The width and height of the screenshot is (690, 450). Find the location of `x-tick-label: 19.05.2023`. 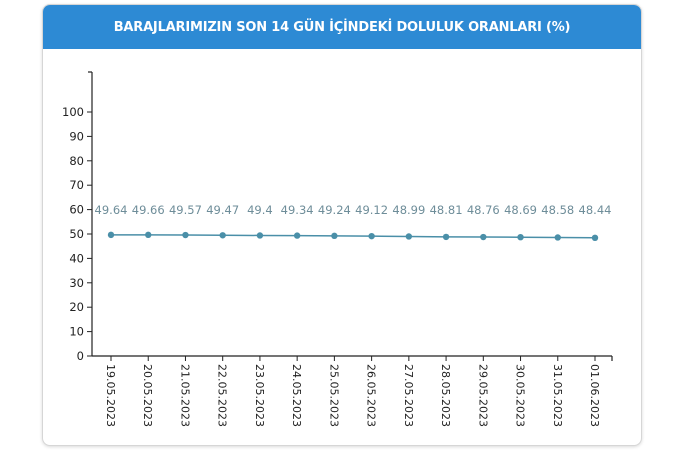

x-tick-label: 19.05.2023 is located at coordinates (110, 395).